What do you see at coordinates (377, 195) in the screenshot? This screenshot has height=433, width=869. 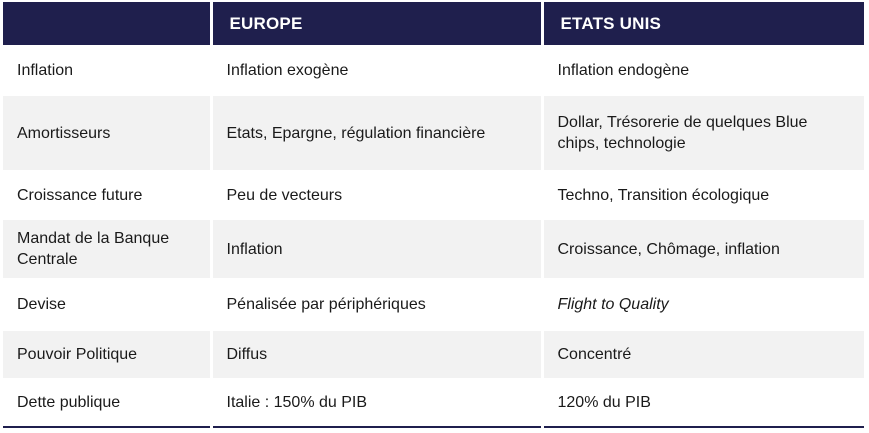 I see `cell-europe: Peu de vecteurs` at bounding box center [377, 195].